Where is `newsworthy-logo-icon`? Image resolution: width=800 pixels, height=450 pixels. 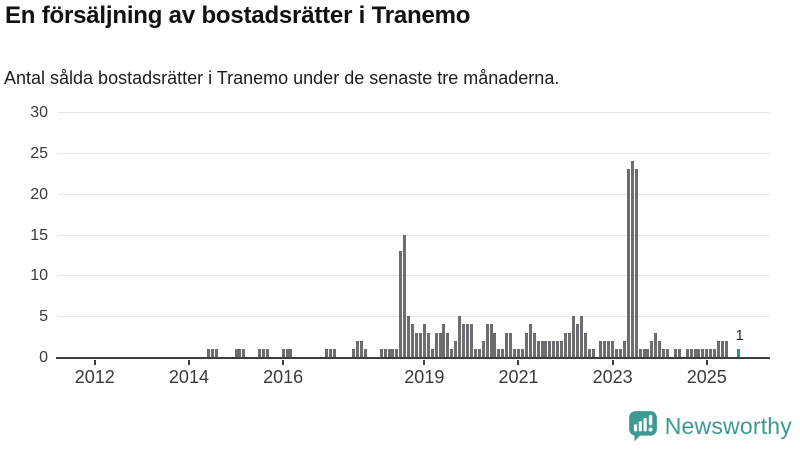
newsworthy-logo-icon is located at coordinates (642, 426).